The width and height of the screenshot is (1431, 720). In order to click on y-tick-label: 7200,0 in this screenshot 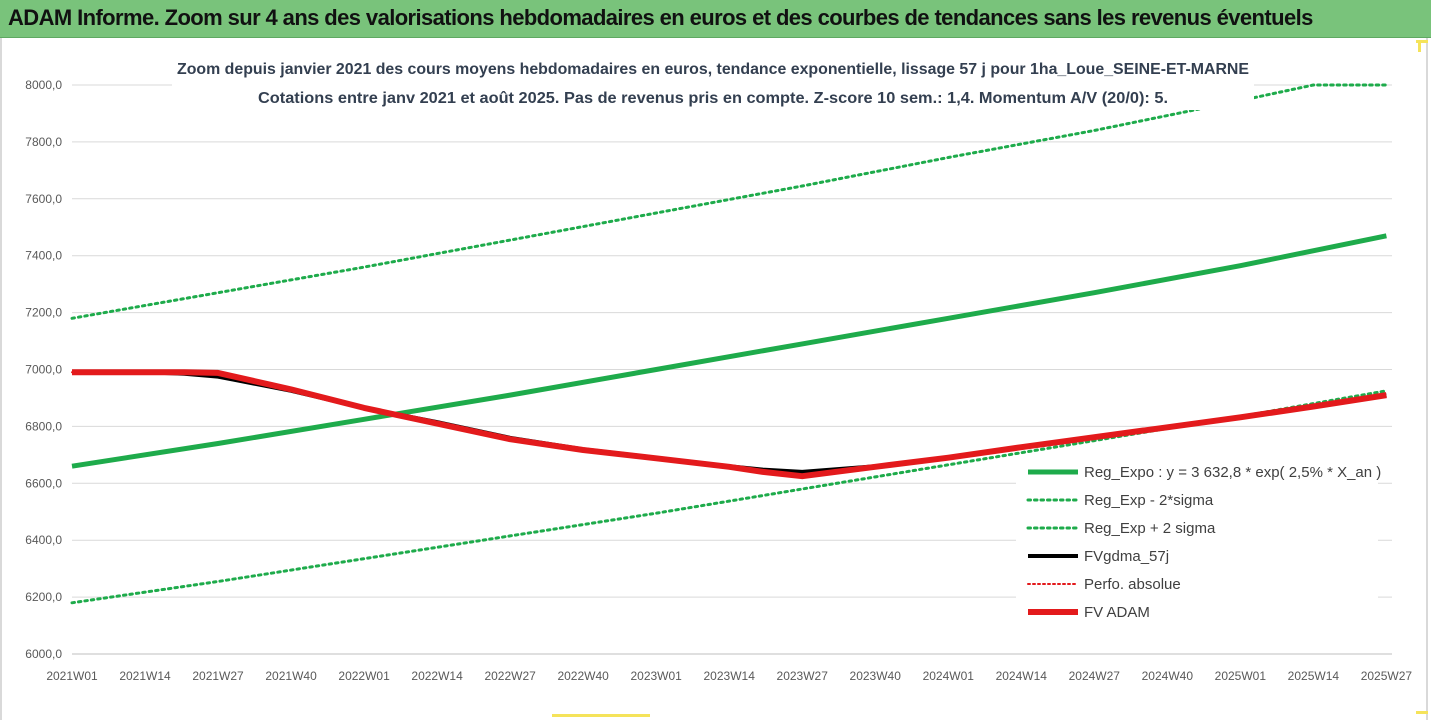, I will do `click(43, 313)`.